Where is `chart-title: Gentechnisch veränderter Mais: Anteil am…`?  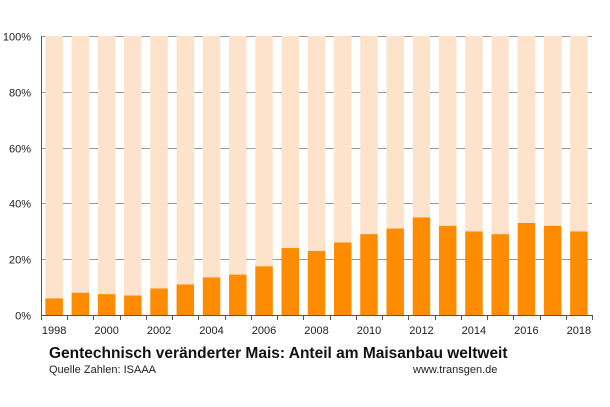
chart-title: Gentechnisch veränderter Mais: Anteil am… is located at coordinates (278, 353).